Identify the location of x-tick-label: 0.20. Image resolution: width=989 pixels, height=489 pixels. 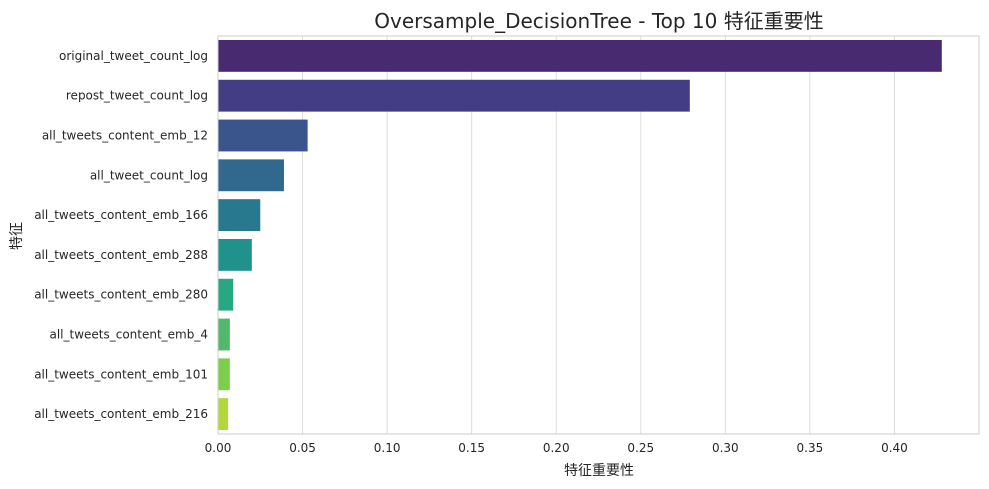
(556, 448).